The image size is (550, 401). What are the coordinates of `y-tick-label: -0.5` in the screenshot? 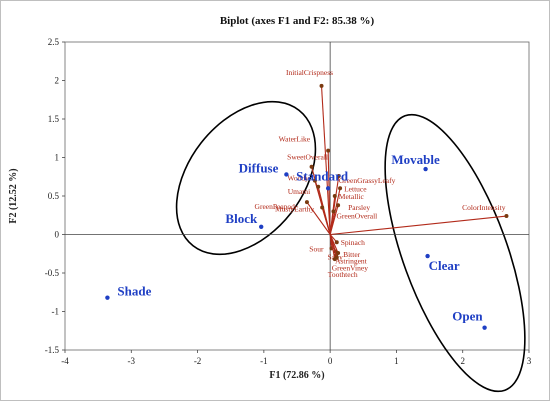 It's located at (52, 273).